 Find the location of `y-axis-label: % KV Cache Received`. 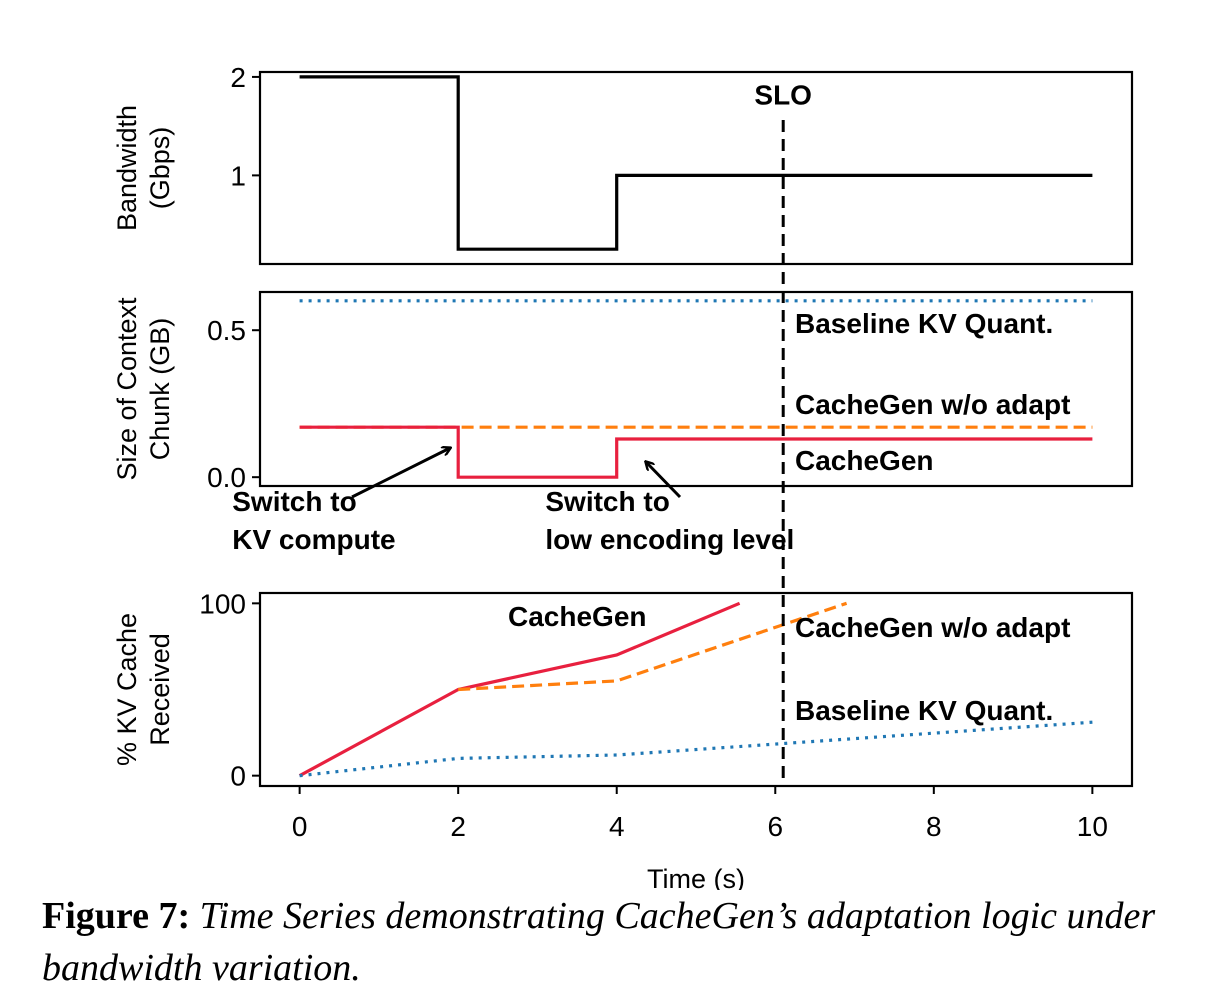

y-axis-label: % KV Cache Received is located at coordinates (143, 689).